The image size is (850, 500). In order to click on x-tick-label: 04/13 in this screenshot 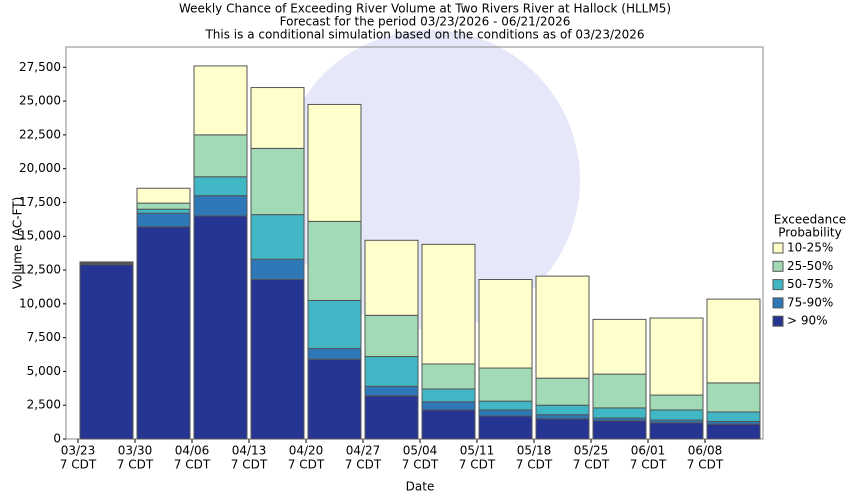, I will do `click(249, 451)`.